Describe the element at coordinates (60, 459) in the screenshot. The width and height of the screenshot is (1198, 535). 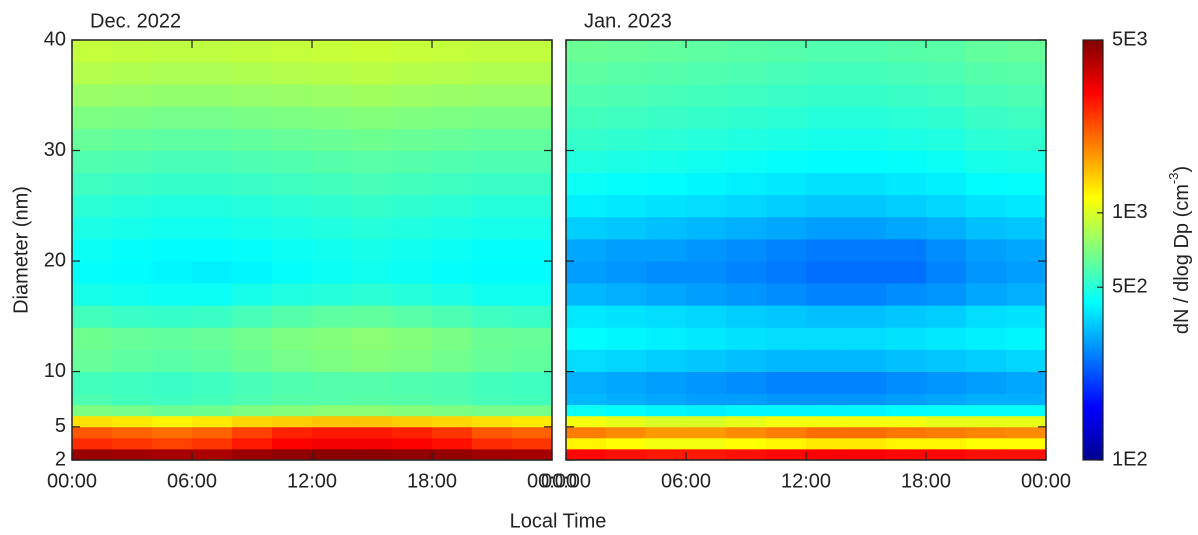
I see `y-tick-label: 2` at that location.